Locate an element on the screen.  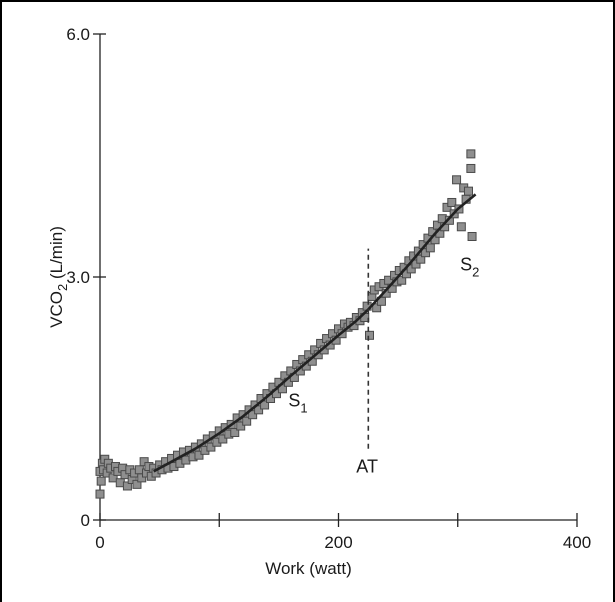
y-axis-label-main: VCO is located at coordinates (56, 309).